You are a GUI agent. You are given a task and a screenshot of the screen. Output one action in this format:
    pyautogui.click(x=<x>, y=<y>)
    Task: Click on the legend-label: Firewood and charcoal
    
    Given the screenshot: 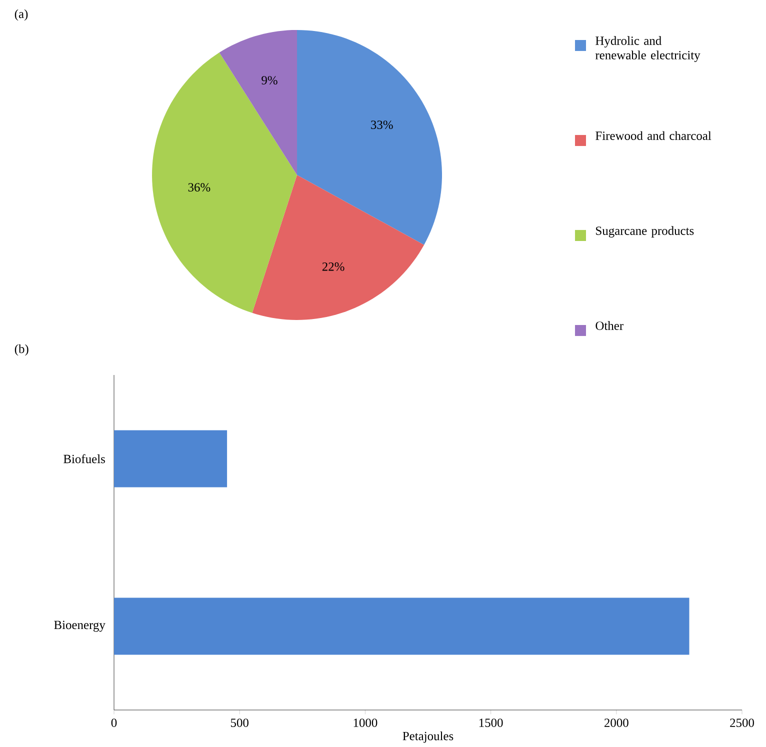 What is the action you would take?
    pyautogui.click(x=654, y=135)
    